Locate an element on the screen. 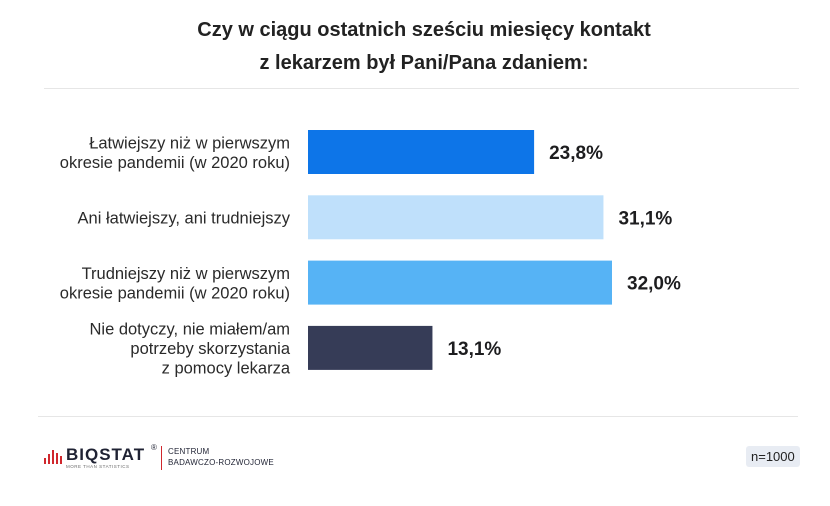  category-label-2: Ani łatwiejszy, ani trudniejszy is located at coordinates (184, 218).